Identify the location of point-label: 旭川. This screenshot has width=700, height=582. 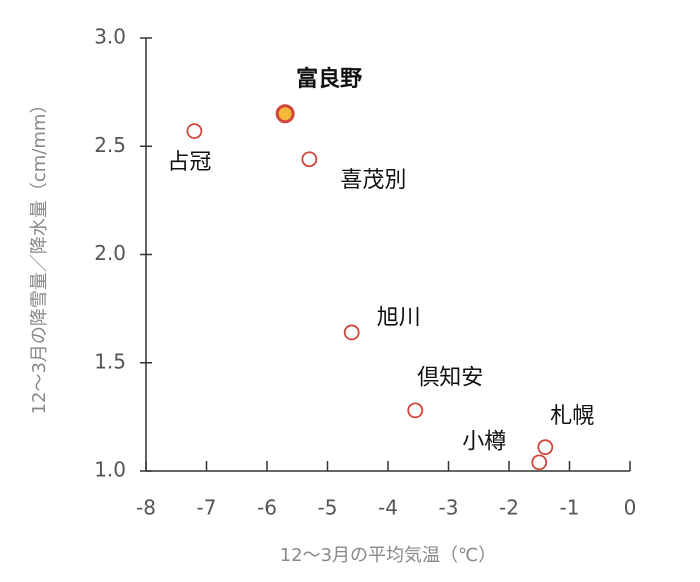
(399, 317).